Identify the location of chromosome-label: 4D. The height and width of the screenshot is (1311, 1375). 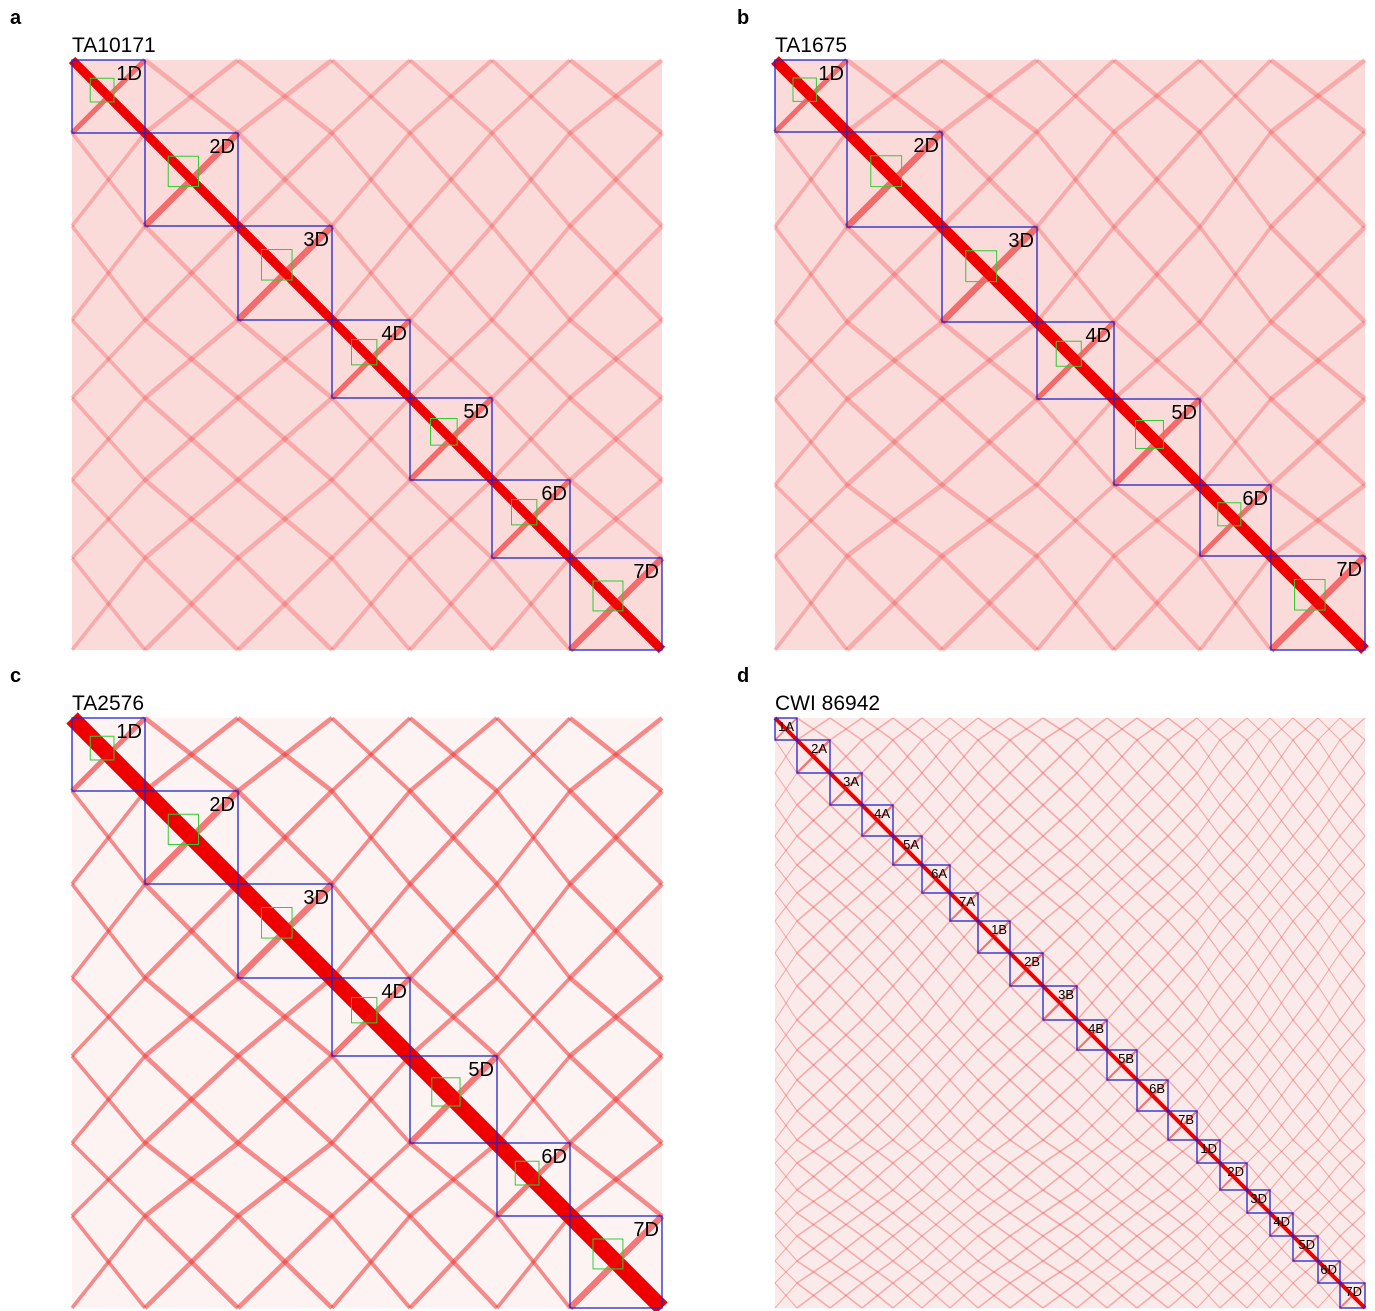
(394, 992).